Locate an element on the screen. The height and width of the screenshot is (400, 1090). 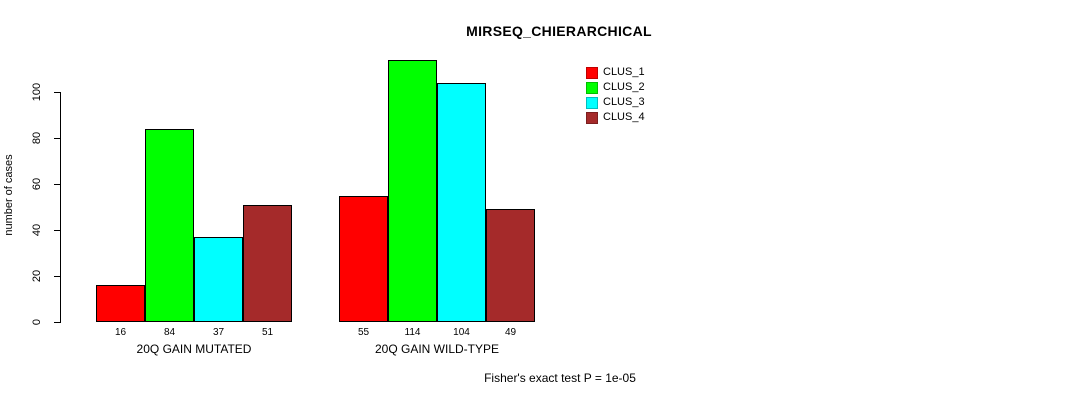
bar-value-label: 55 is located at coordinates (363, 332).